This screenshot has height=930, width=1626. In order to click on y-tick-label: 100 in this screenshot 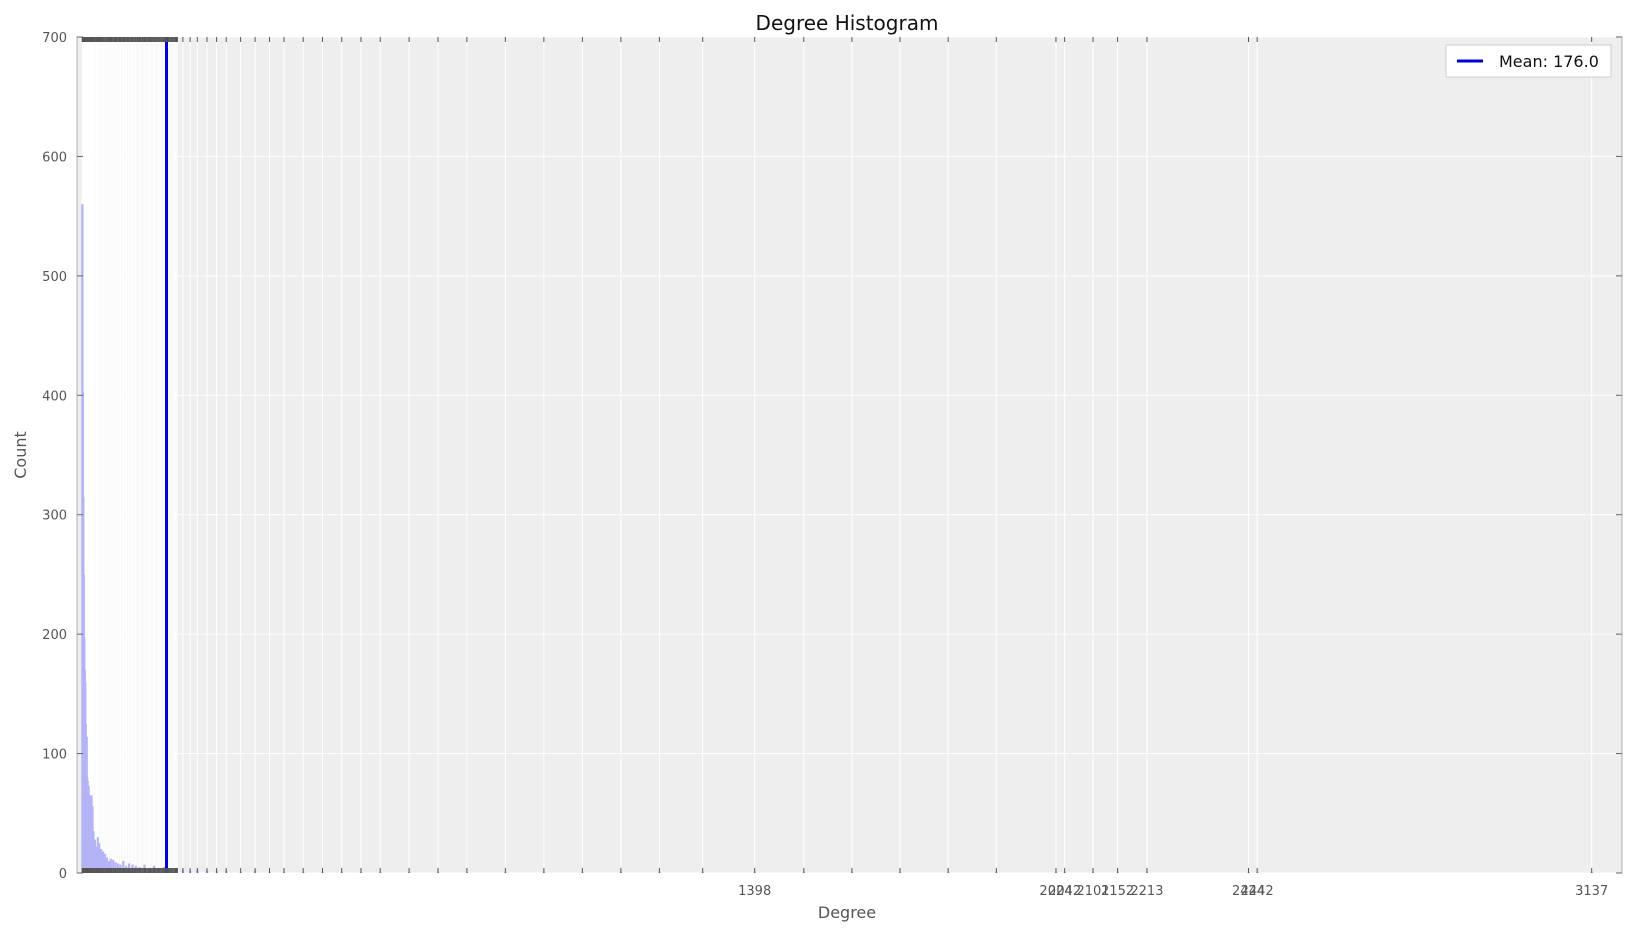, I will do `click(54, 755)`.